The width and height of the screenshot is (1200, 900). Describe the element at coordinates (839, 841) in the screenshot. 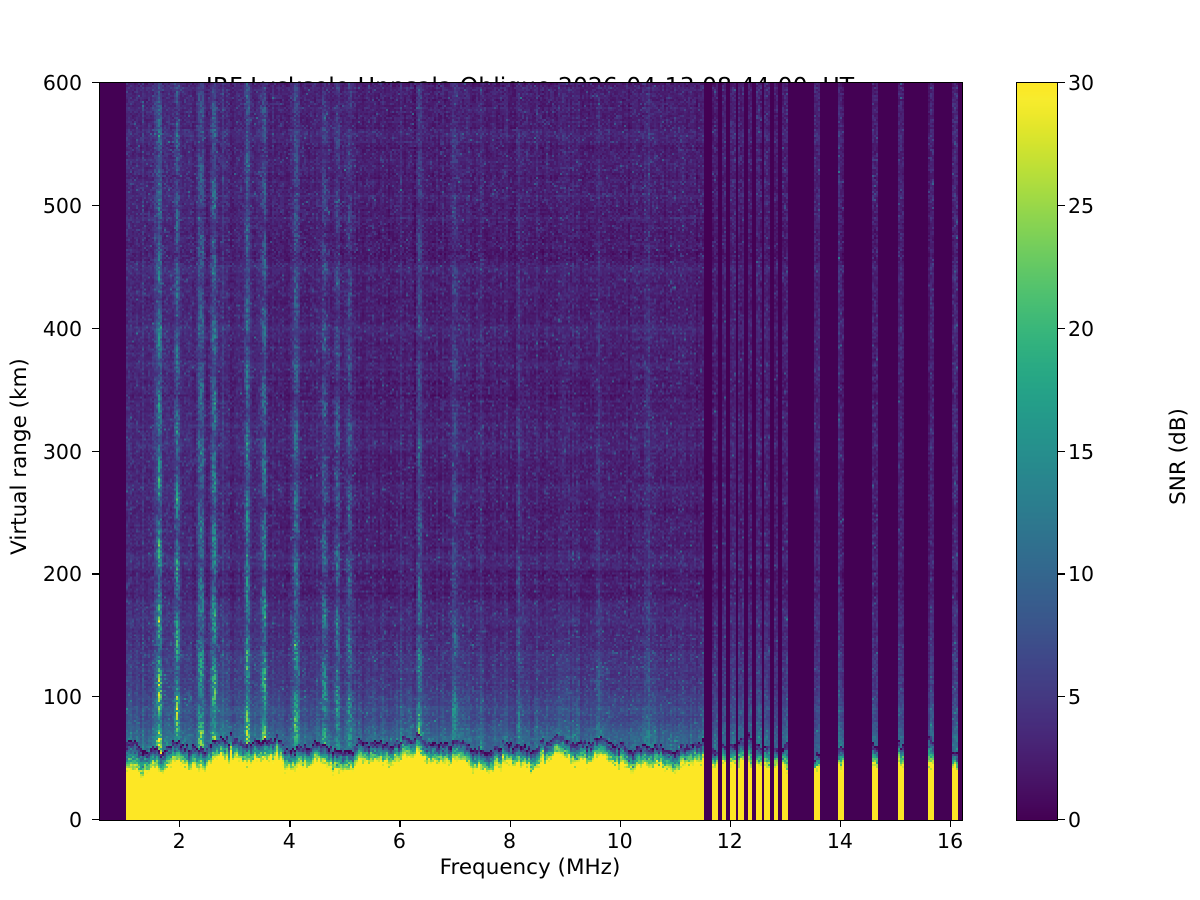

I see `xtick-label-14: 14` at that location.